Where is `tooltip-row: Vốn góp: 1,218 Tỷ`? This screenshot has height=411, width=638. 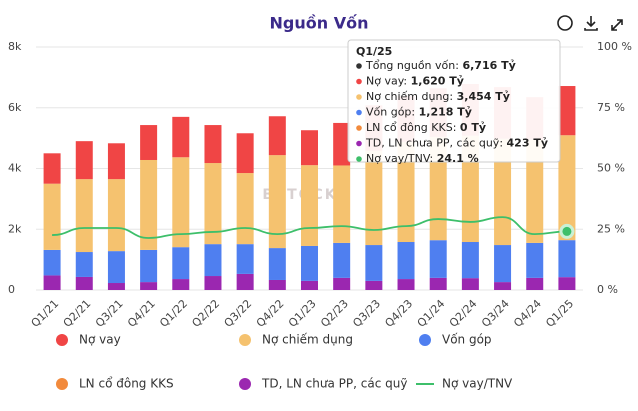 tooltip-row: Vốn góp: 1,218 Tỷ is located at coordinates (419, 112).